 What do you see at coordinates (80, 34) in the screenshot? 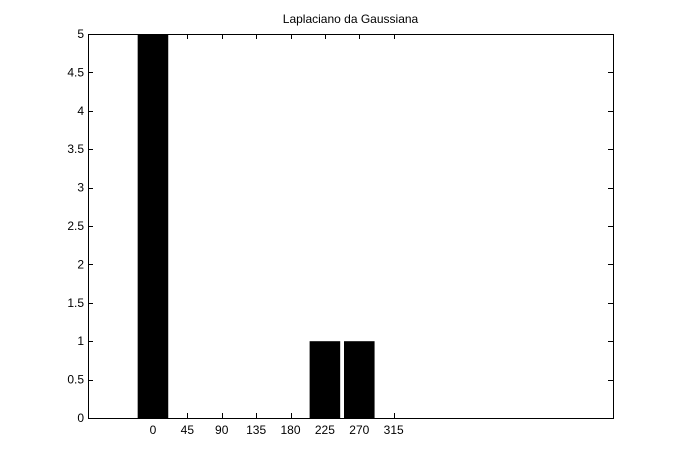
I see `y-tick-label: 5` at bounding box center [80, 34].